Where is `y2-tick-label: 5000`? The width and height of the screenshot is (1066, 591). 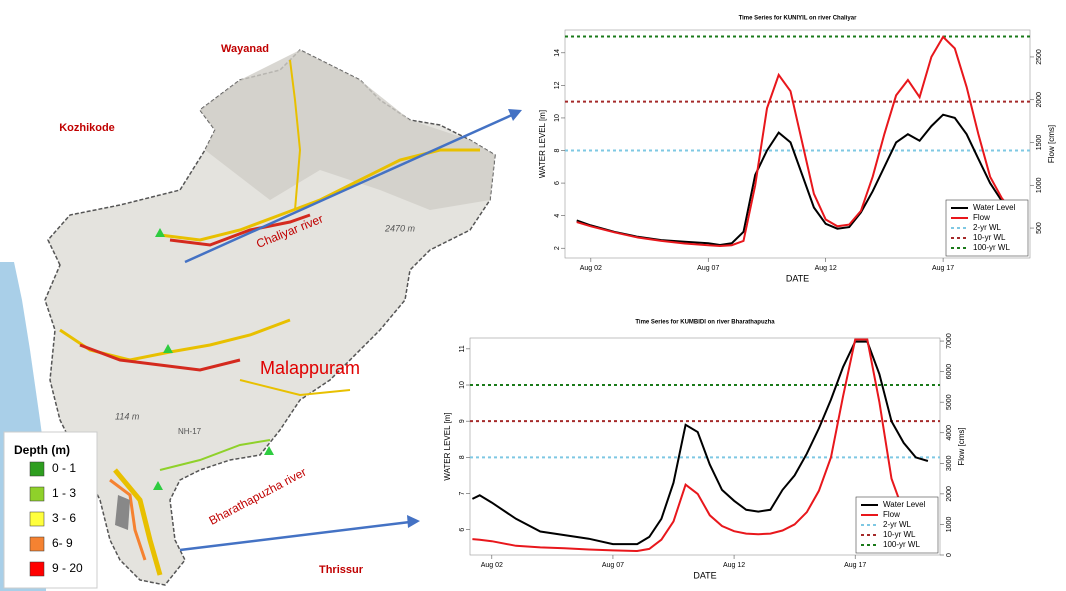
y2-tick-label: 5000 is located at coordinates (949, 402).